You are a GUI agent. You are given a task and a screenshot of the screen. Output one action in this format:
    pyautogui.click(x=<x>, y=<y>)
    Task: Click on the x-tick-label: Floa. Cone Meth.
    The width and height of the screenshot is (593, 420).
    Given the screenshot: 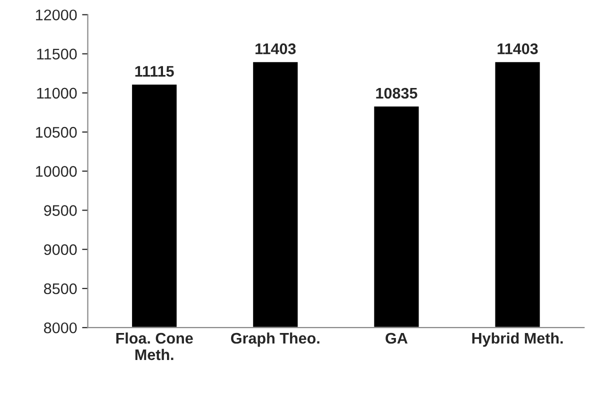 What is the action you would take?
    pyautogui.click(x=154, y=346)
    